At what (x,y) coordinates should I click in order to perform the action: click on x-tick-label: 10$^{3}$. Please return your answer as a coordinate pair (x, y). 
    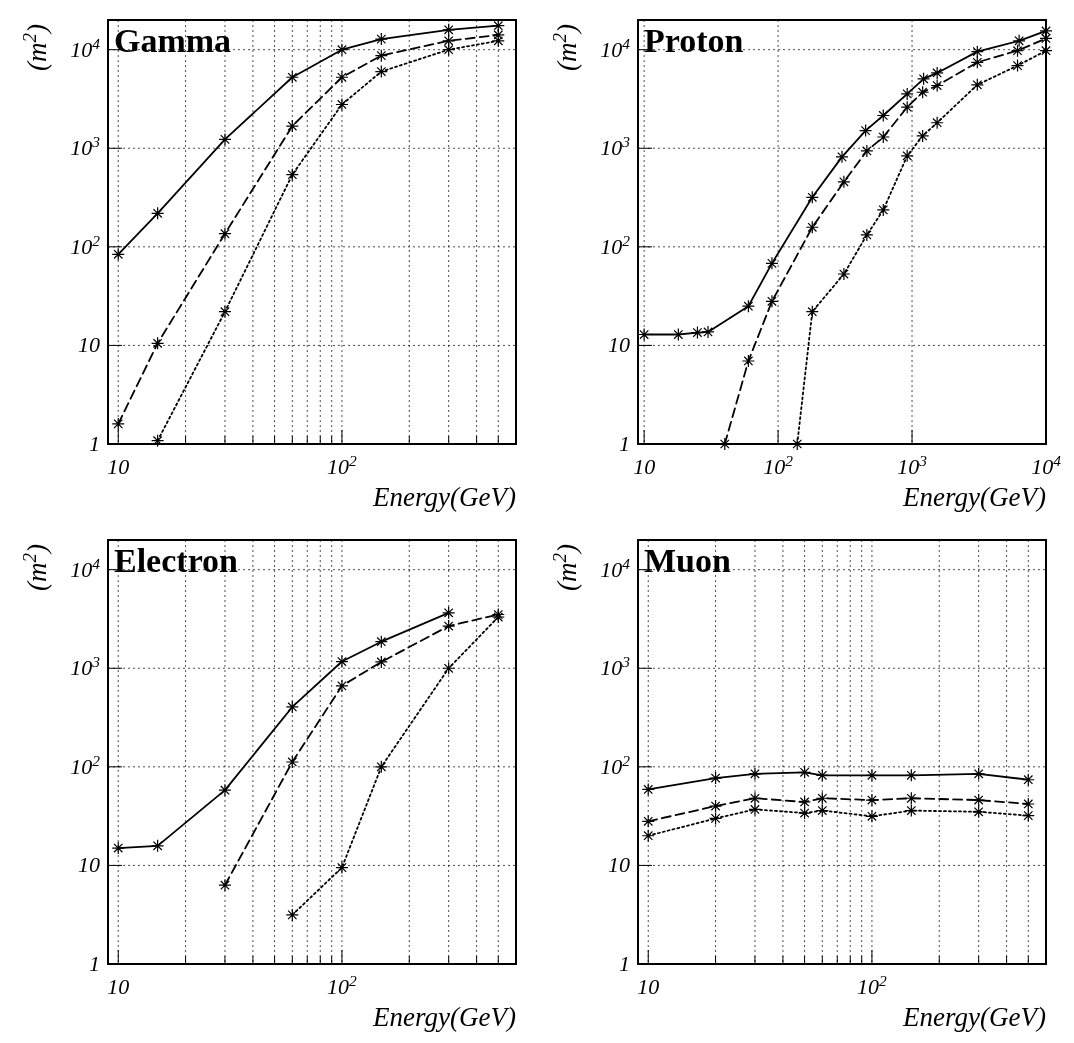
    Looking at the image, I should click on (912, 465).